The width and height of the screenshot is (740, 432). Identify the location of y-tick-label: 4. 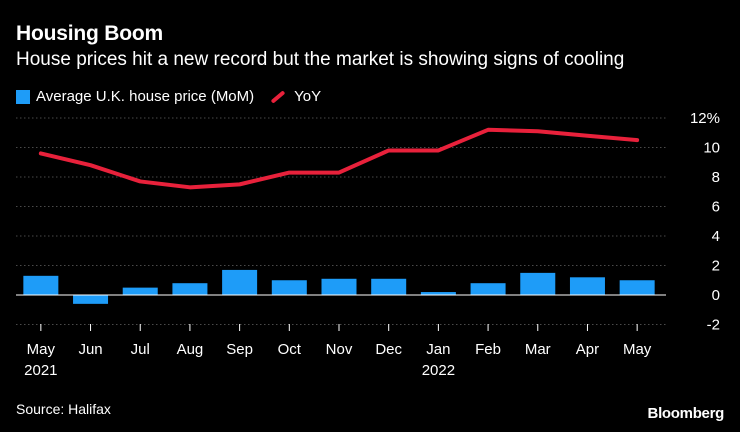
(716, 236).